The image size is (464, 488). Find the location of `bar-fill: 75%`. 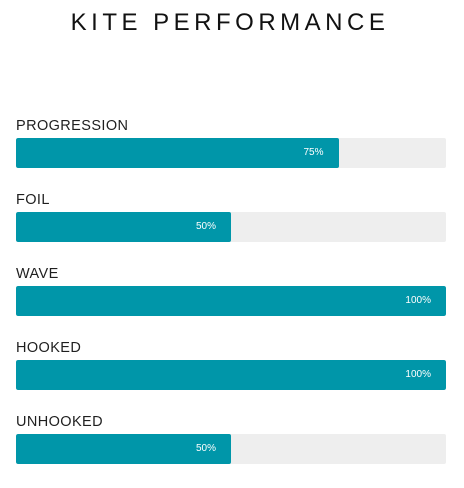

bar-fill: 75% is located at coordinates (177, 153).